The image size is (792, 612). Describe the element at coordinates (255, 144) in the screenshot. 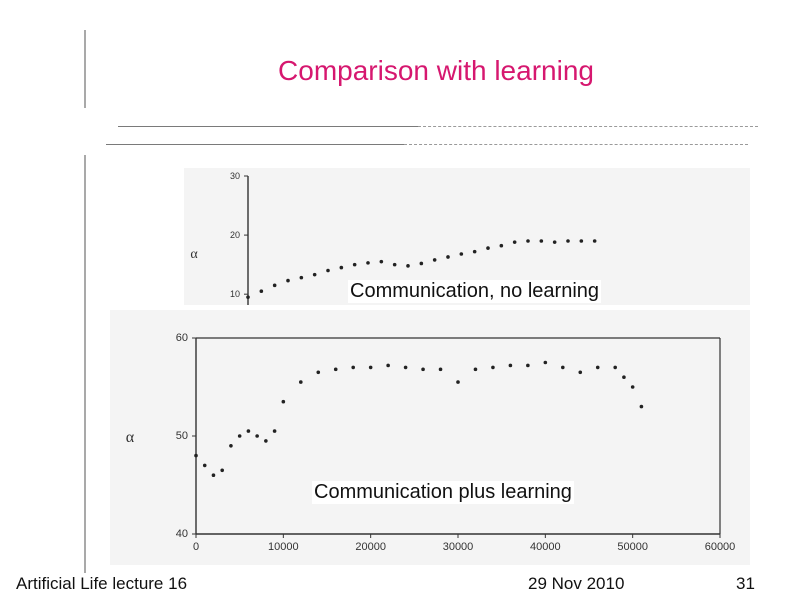

I see `title-rule-lower` at that location.